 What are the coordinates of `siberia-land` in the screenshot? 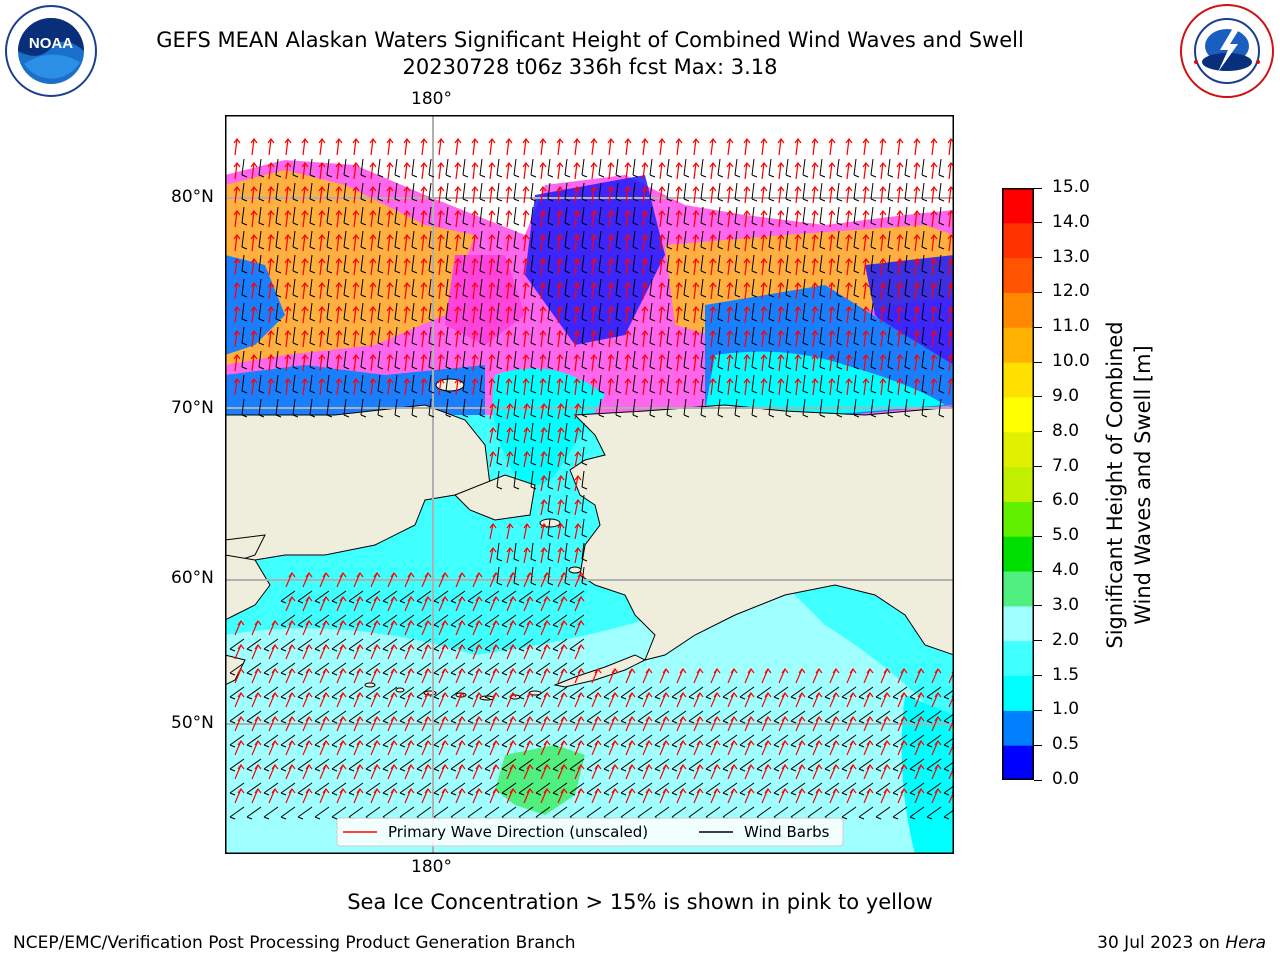 It's located at (358, 484).